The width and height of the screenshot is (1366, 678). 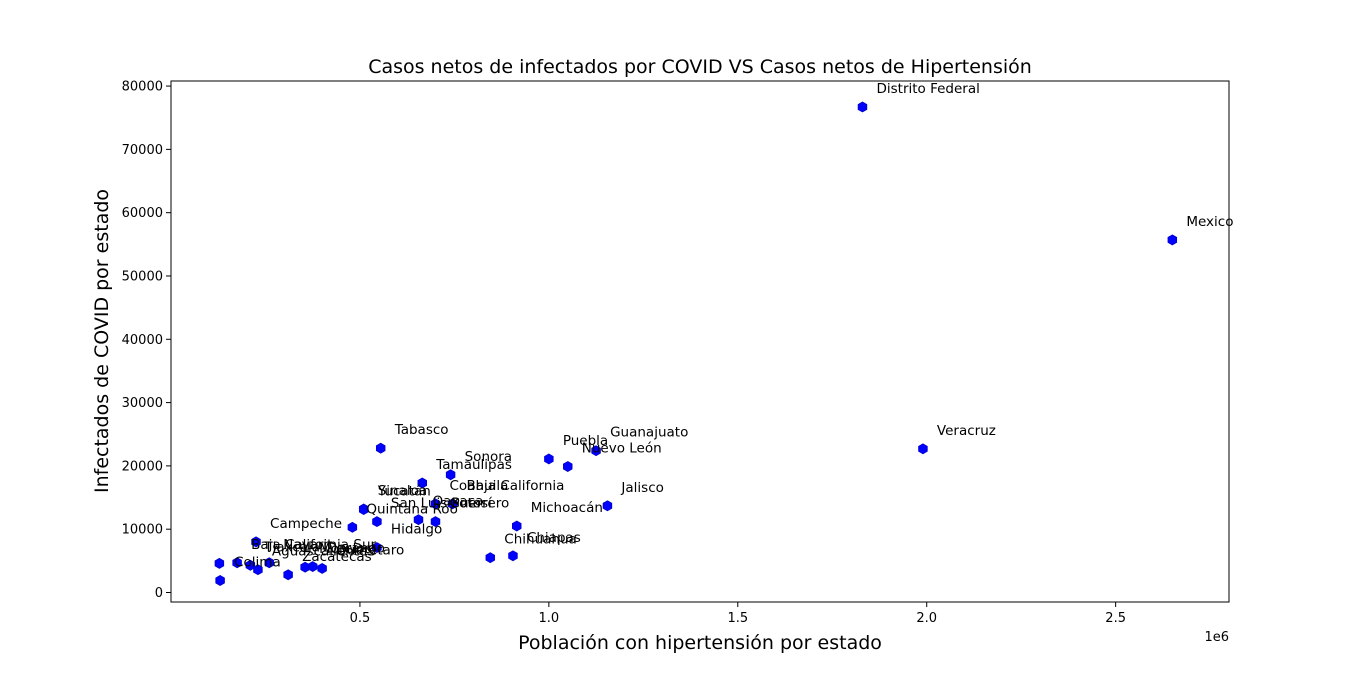 What do you see at coordinates (102, 341) in the screenshot?
I see `y-axis-label: Infectados de COVID por estado` at bounding box center [102, 341].